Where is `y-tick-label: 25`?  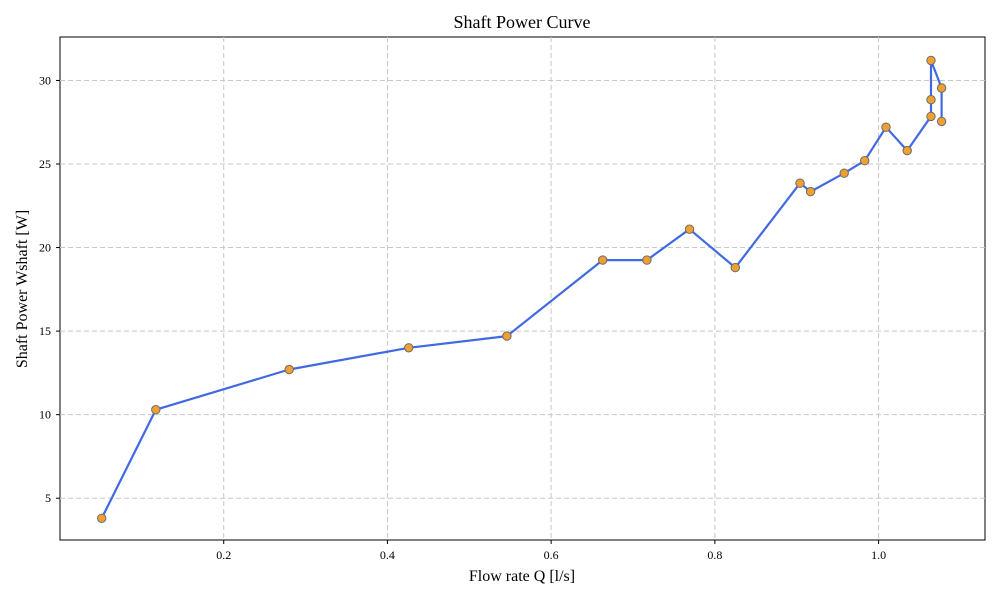
y-tick-label: 25 is located at coordinates (45, 164).